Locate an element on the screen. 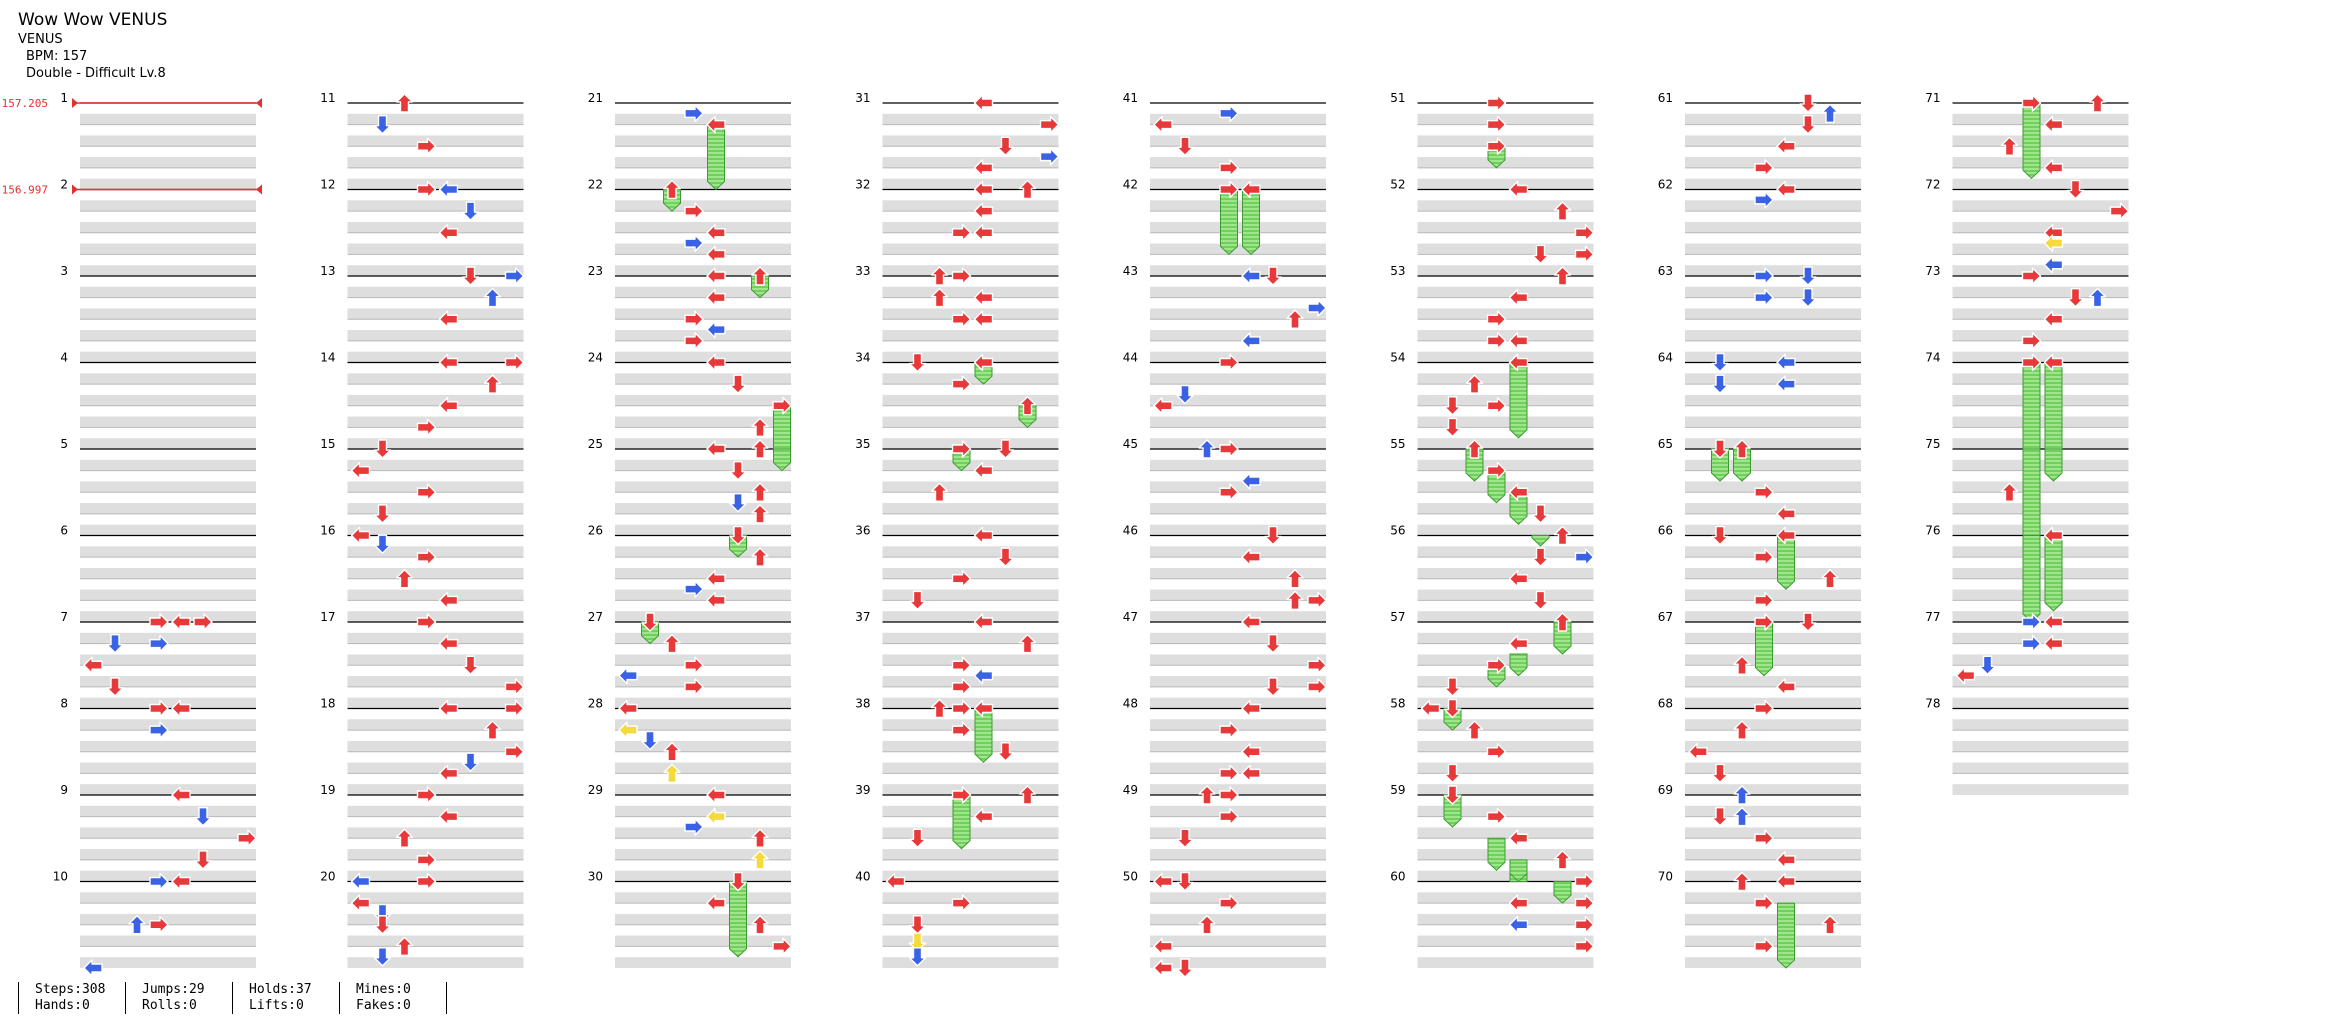  measure-number: 6 is located at coordinates (64, 531).